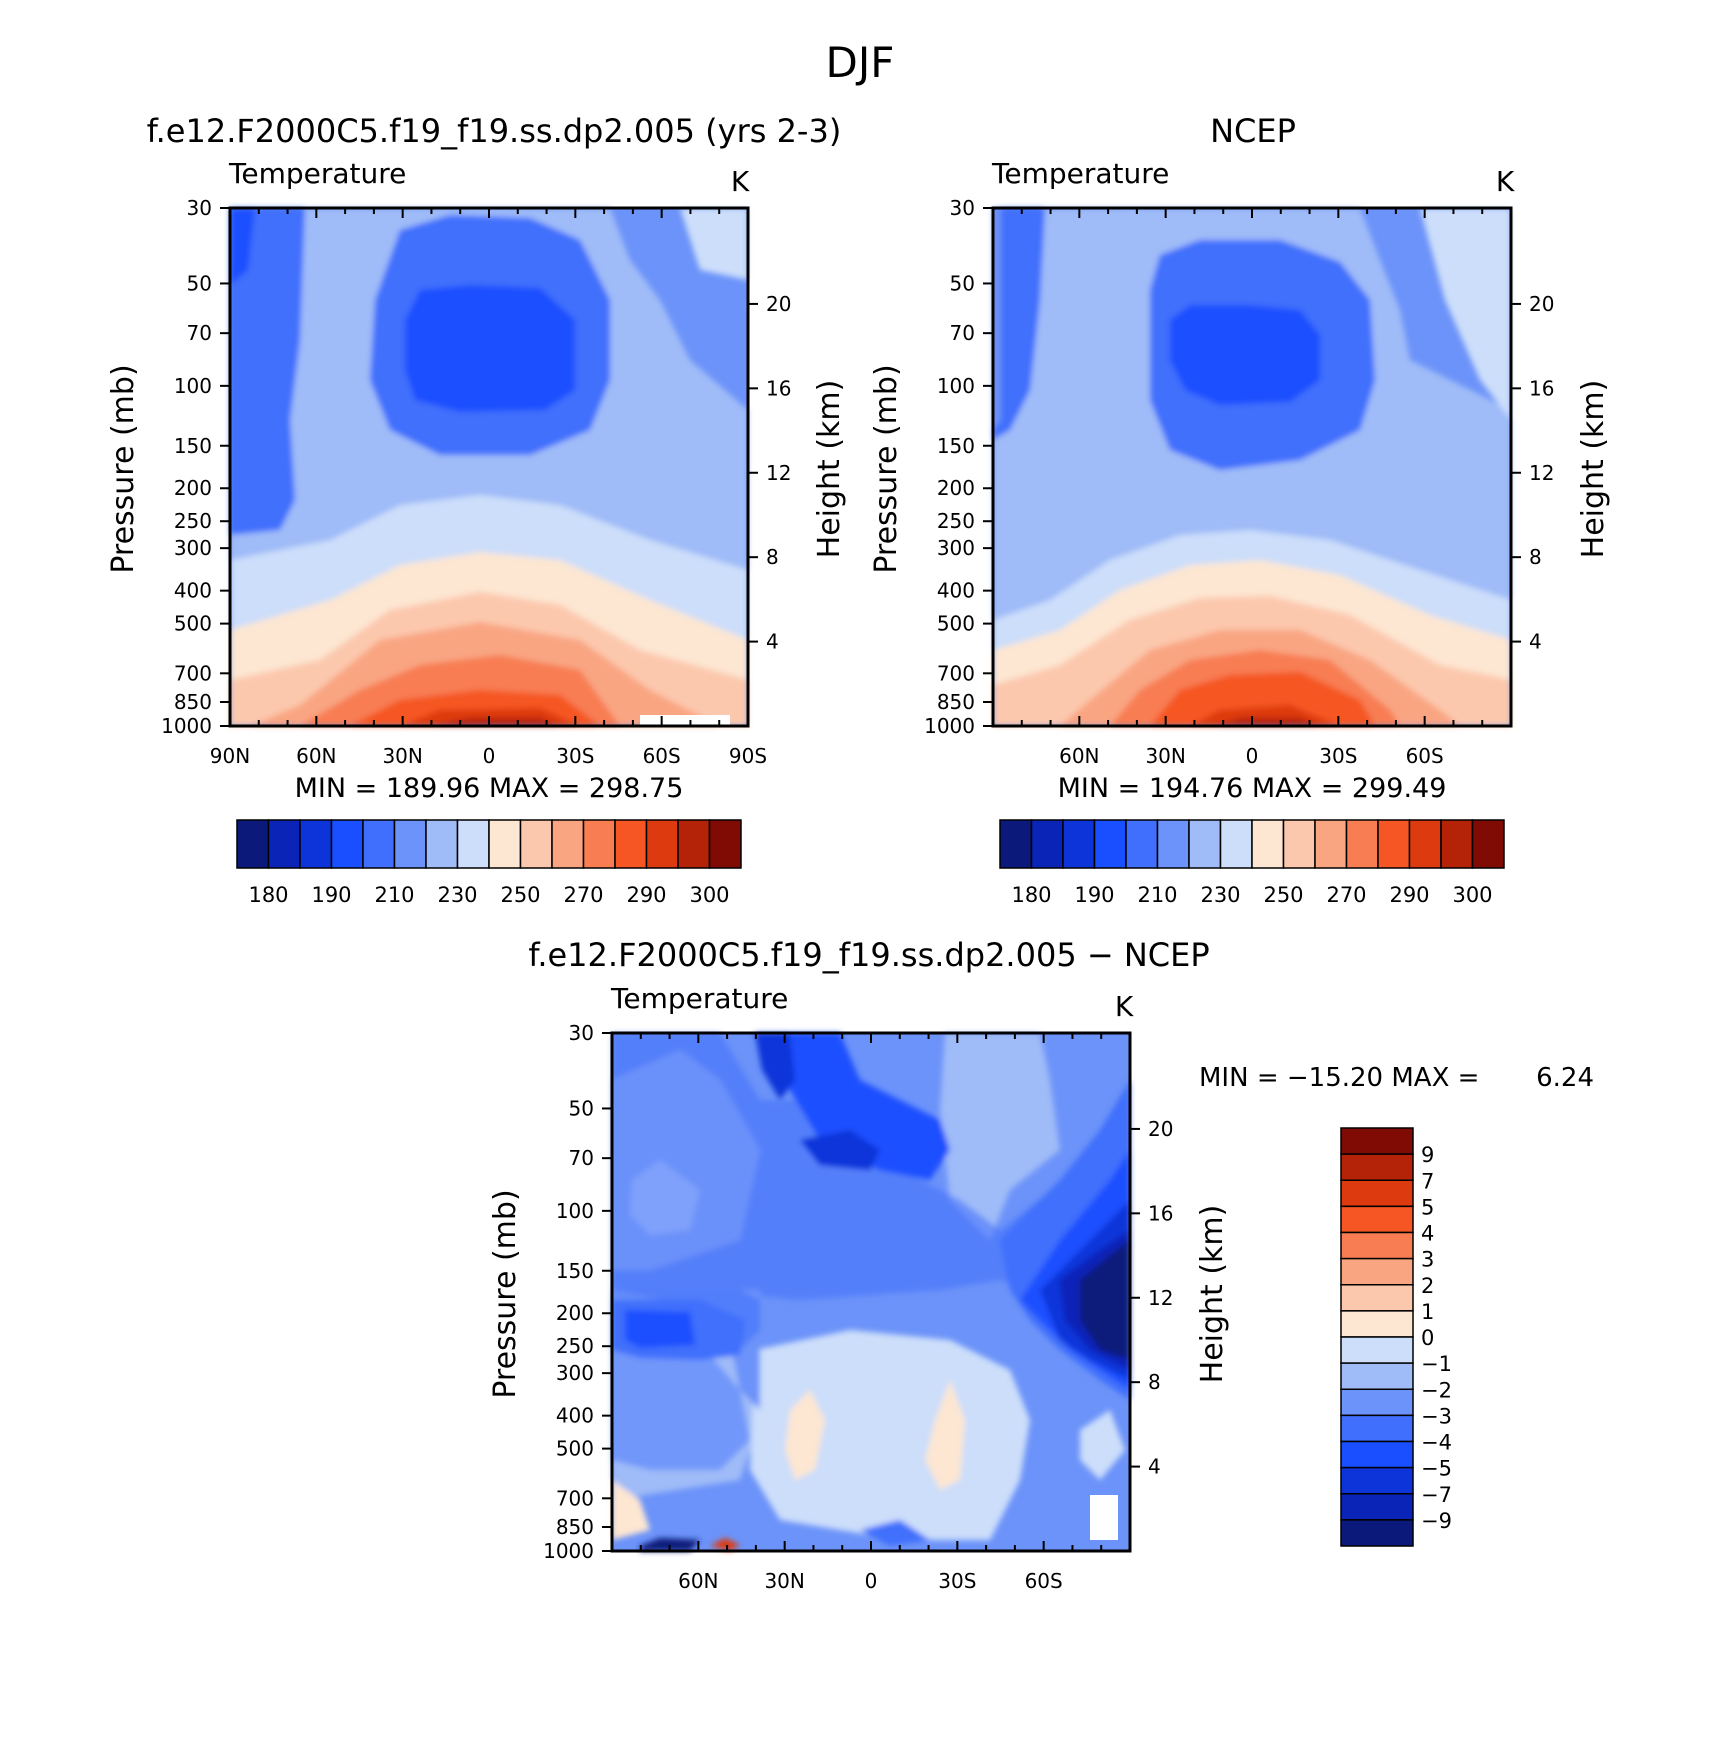 The image size is (1710, 1747). What do you see at coordinates (709, 895) in the screenshot?
I see `colorbar-label: 300` at bounding box center [709, 895].